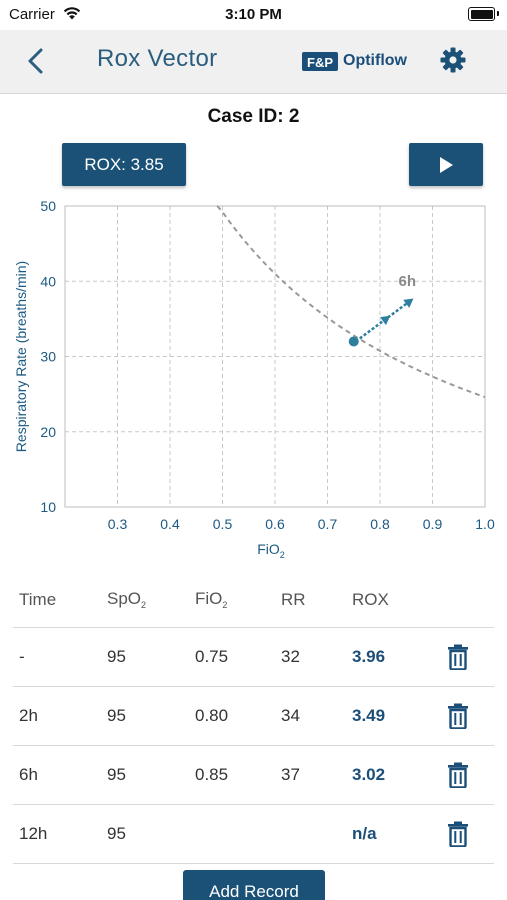 This screenshot has width=507, height=900. Describe the element at coordinates (453, 60) in the screenshot. I see `gear-icon` at that location.